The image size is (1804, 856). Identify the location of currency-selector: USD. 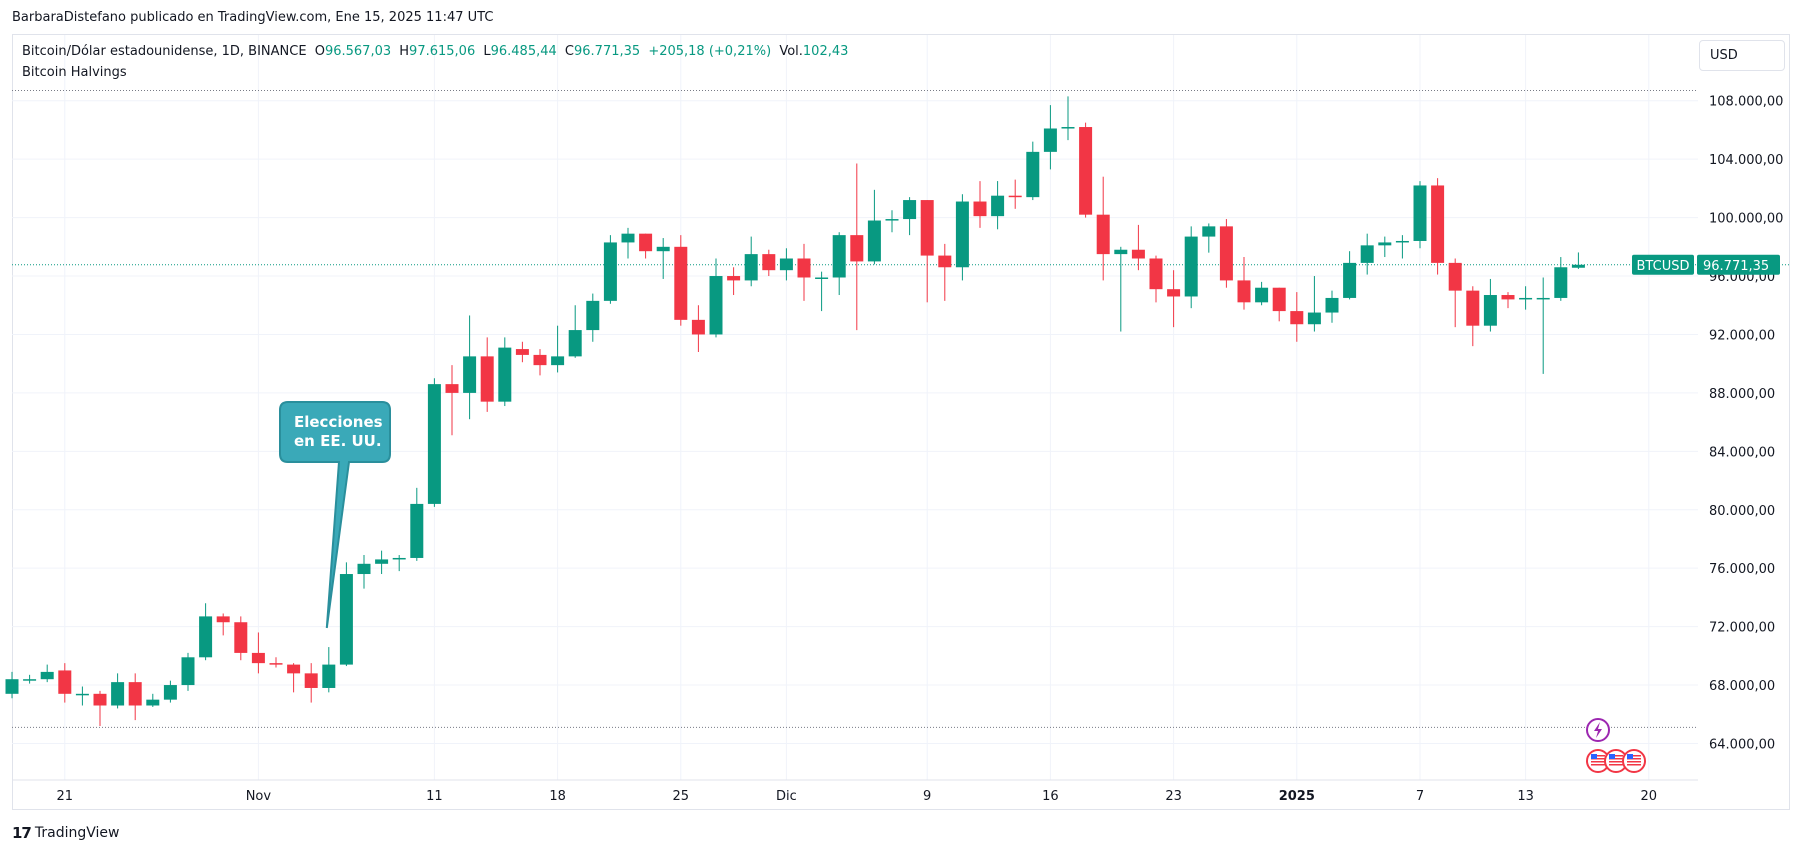
(1742, 55).